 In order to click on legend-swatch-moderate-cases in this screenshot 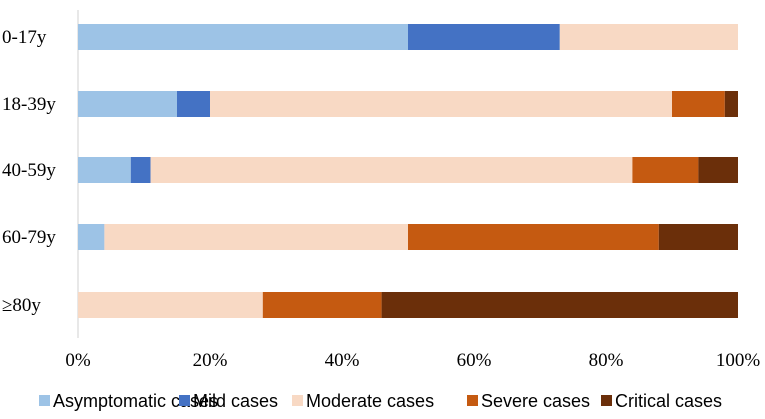, I will do `click(297, 400)`.